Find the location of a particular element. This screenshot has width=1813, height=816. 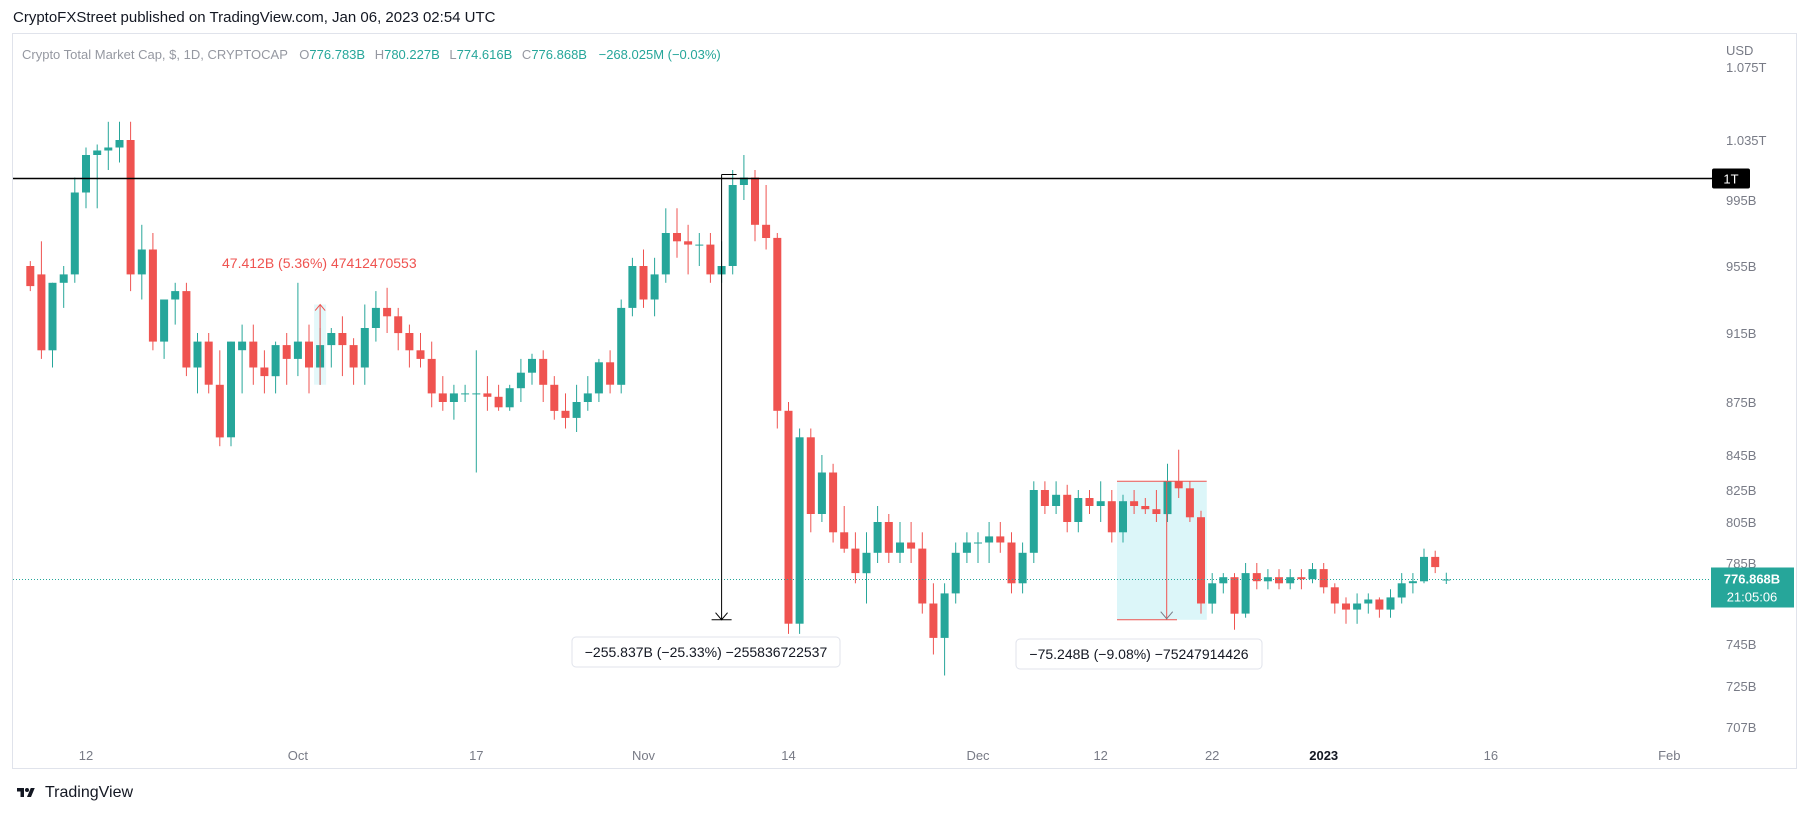

last-price-label-bg is located at coordinates (1752, 587).